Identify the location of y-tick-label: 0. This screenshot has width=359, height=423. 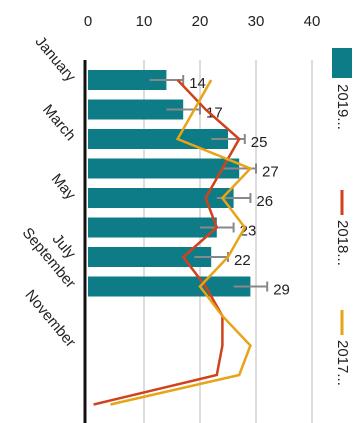
(88, 21).